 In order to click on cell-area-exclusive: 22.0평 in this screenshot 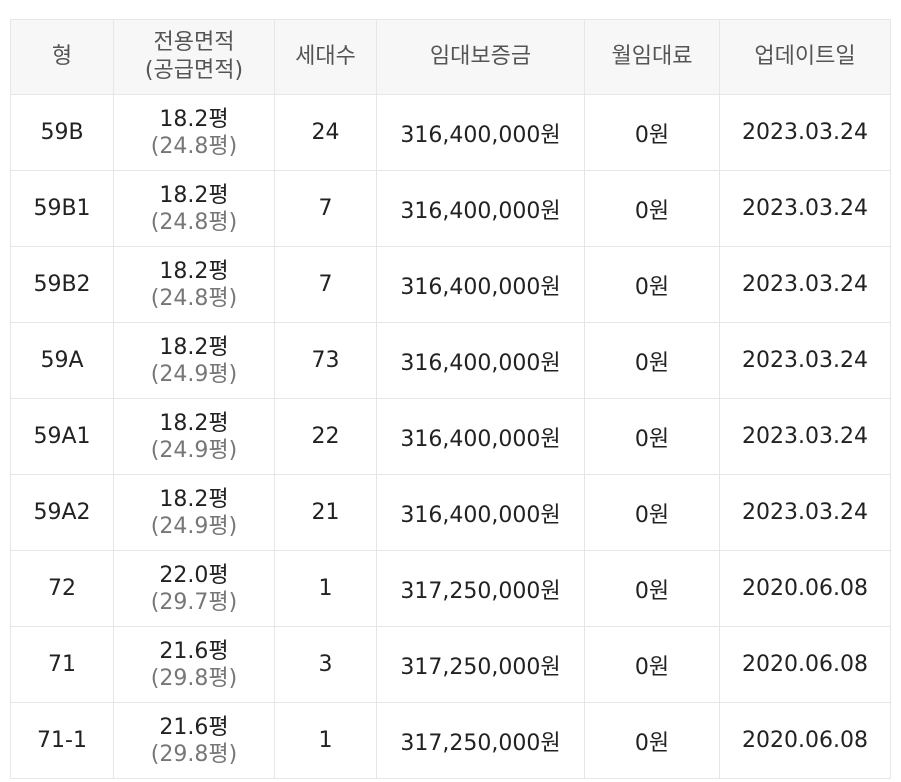, I will do `click(194, 575)`.